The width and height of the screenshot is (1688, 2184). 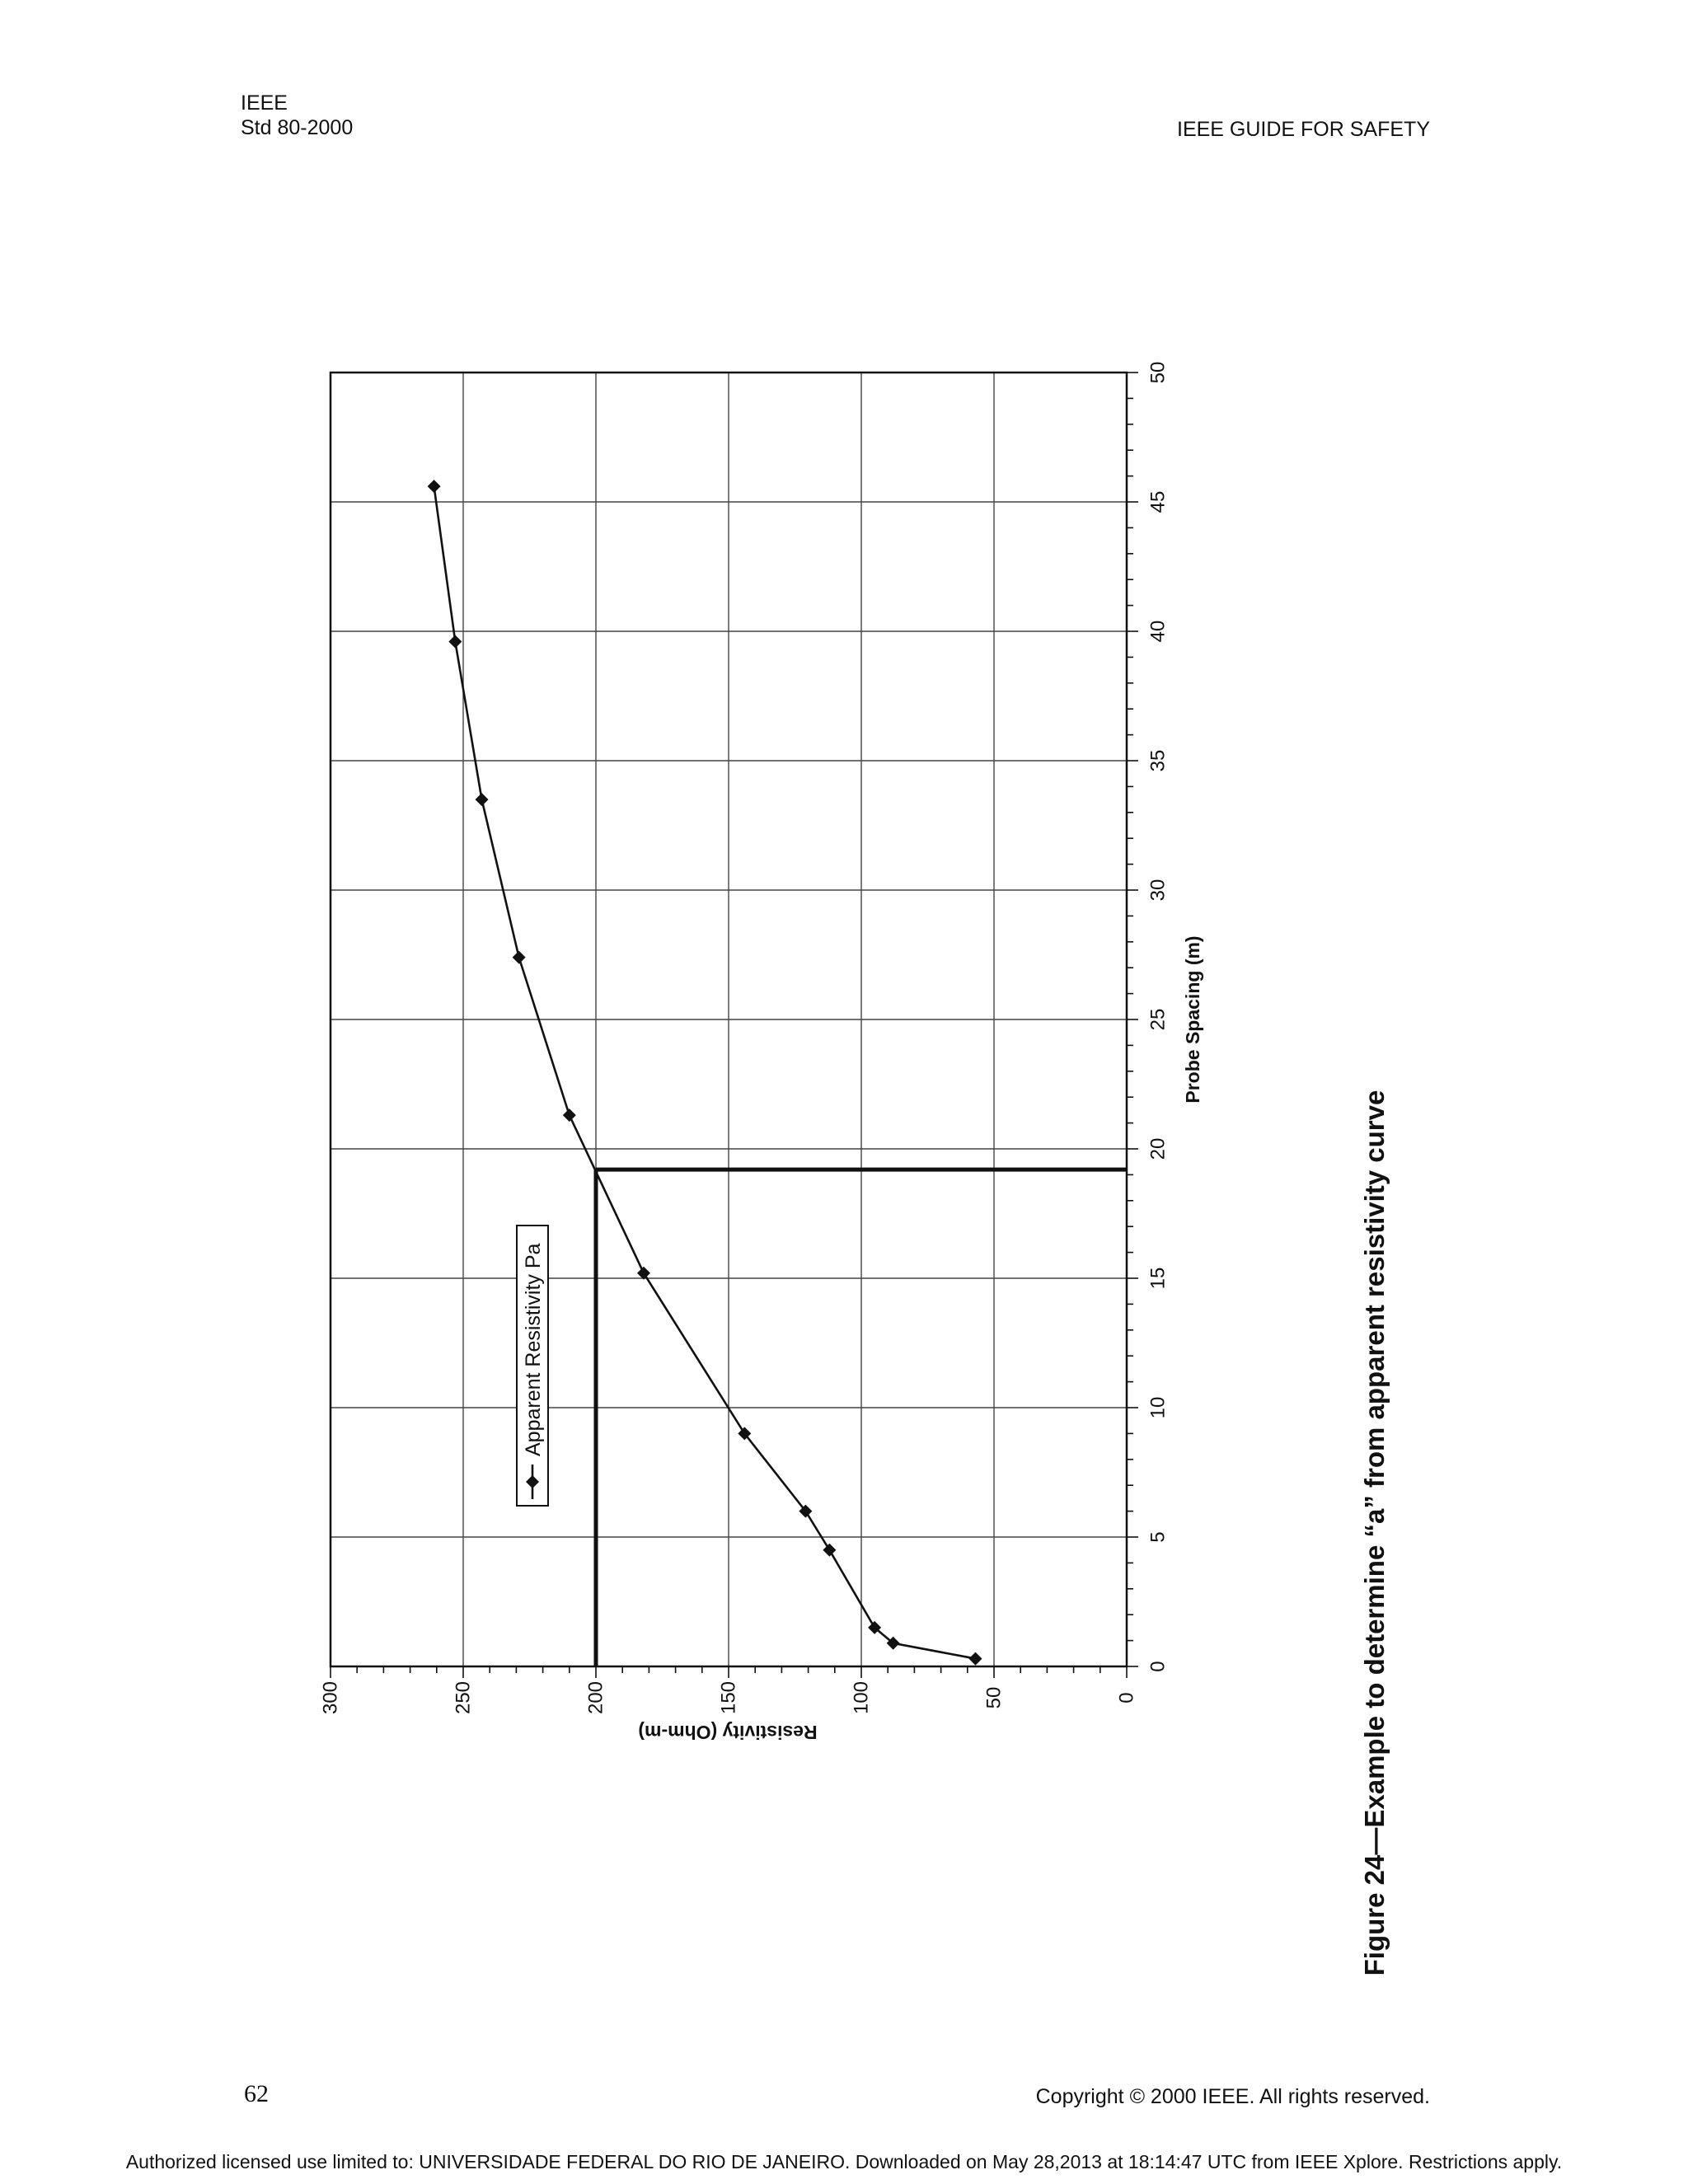 I want to click on x-tick-label: 0, so click(x=1159, y=1666).